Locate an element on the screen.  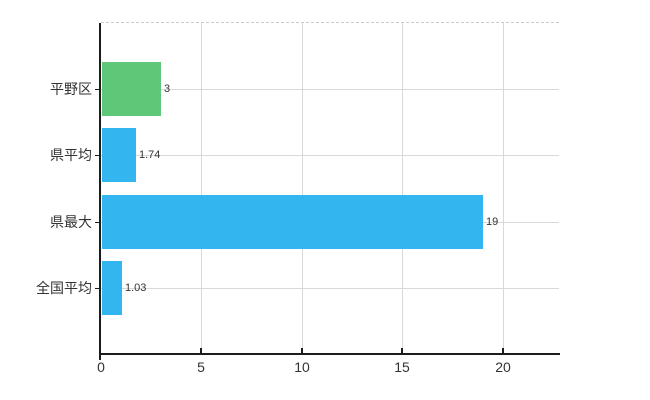
category-label: 県平均 is located at coordinates (71, 155).